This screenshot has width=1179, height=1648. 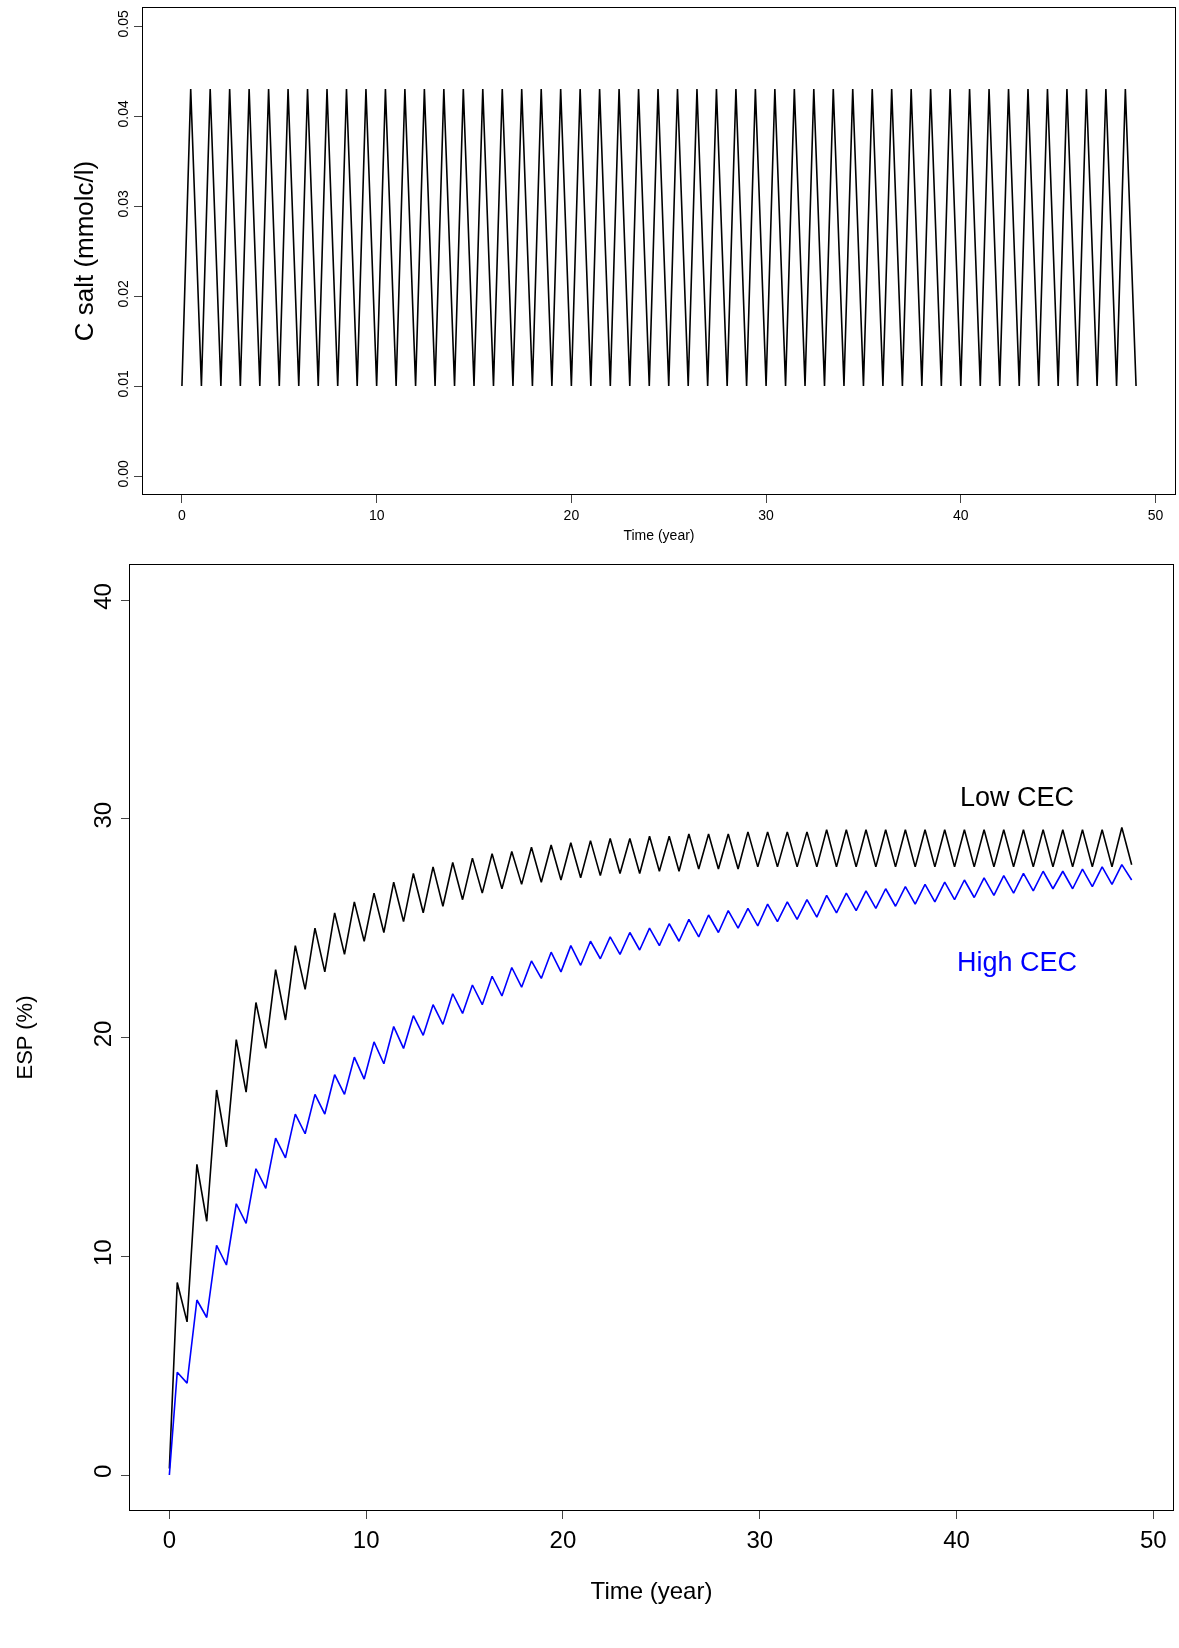 What do you see at coordinates (123, 24) in the screenshot?
I see `y-tick-label: 0.05` at bounding box center [123, 24].